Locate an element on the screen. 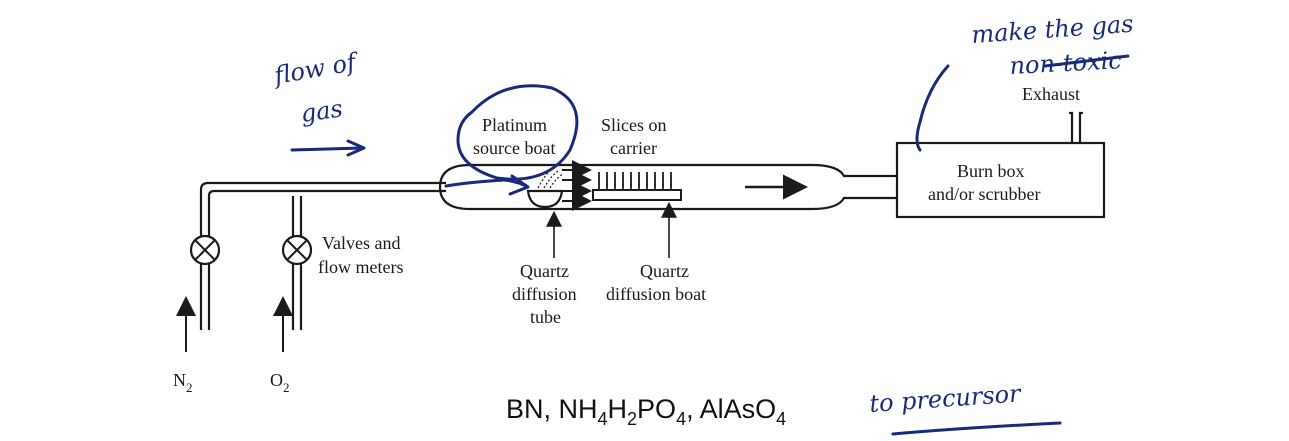 The height and width of the screenshot is (441, 1289). quartz-tube-label-1: Quartz is located at coordinates (544, 271).